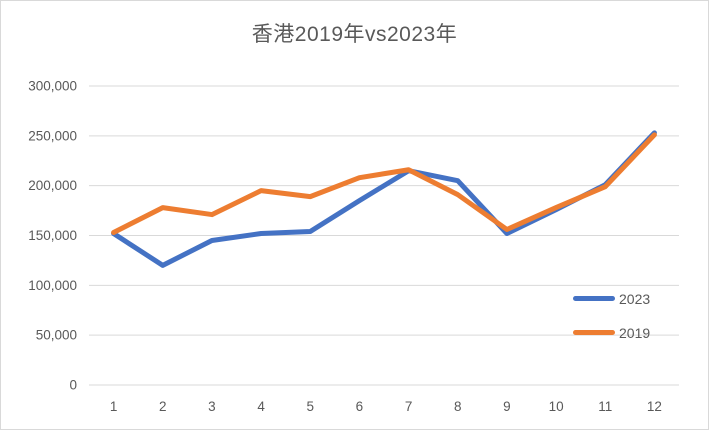 This screenshot has height=430, width=709. Describe the element at coordinates (52, 285) in the screenshot. I see `y-axis-tick-label: 100,000` at that location.